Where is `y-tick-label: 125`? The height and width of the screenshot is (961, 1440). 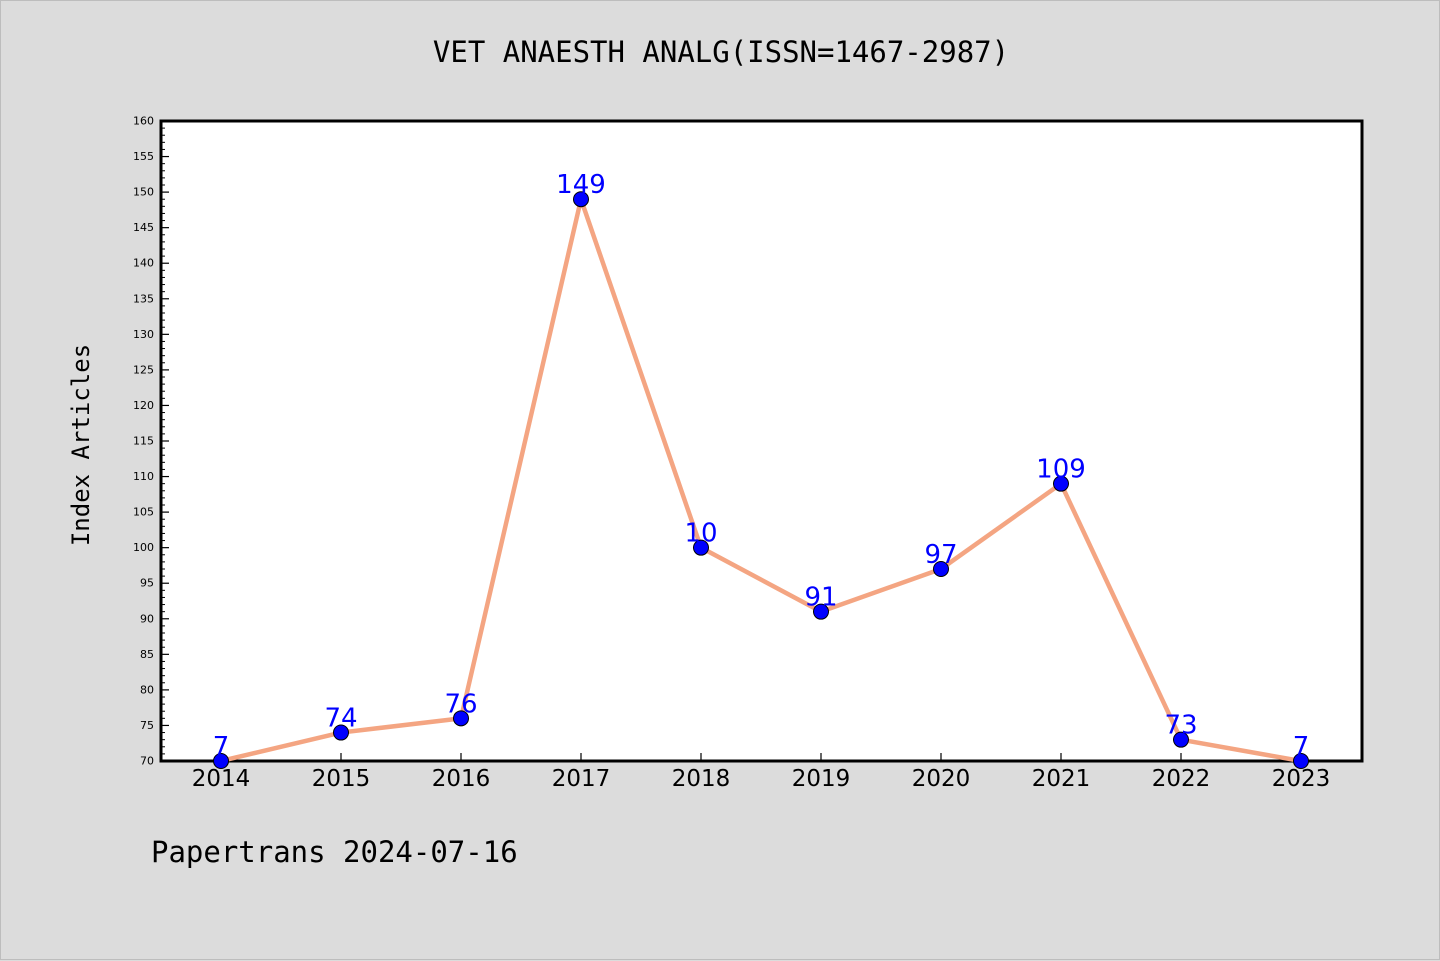
y-tick-label: 125 is located at coordinates (143, 369).